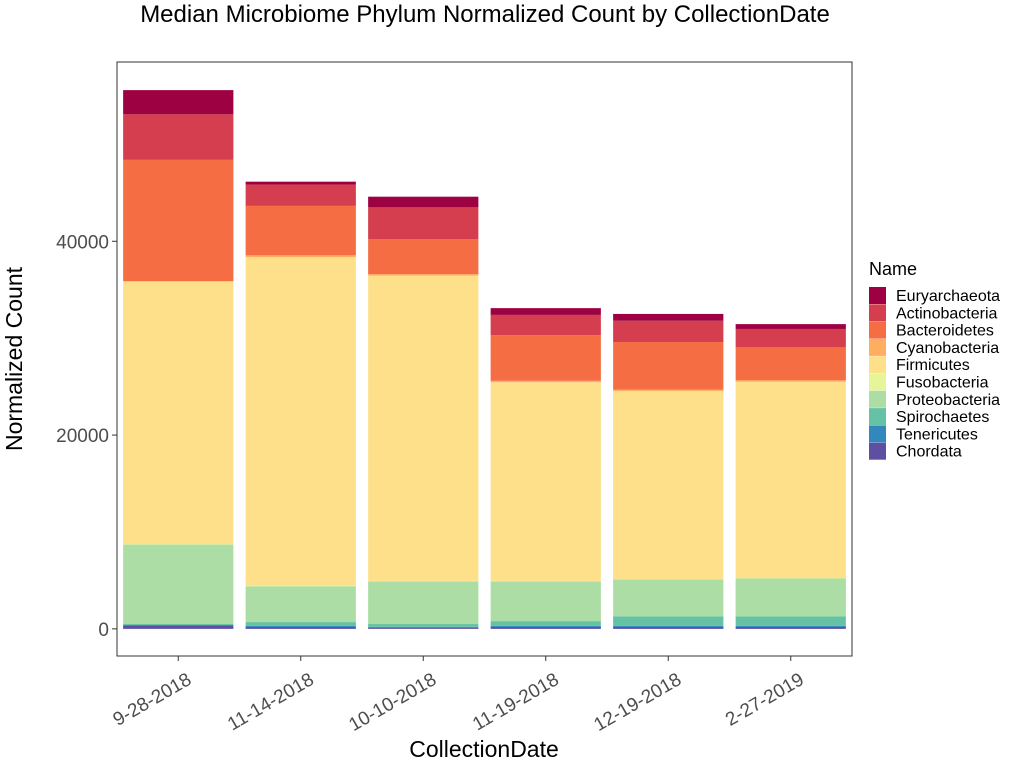 Image resolution: width=1024 pixels, height=768 pixels. I want to click on legend-label-cyanobacteria: Cyanobacteria, so click(947, 348).